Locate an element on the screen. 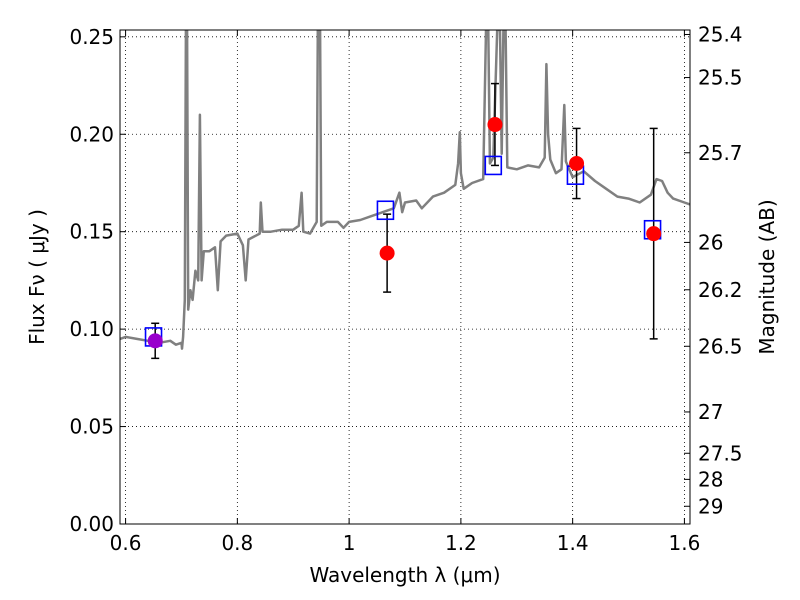 This screenshot has height=600, width=800. y2-tick-label: 28 is located at coordinates (710, 479).